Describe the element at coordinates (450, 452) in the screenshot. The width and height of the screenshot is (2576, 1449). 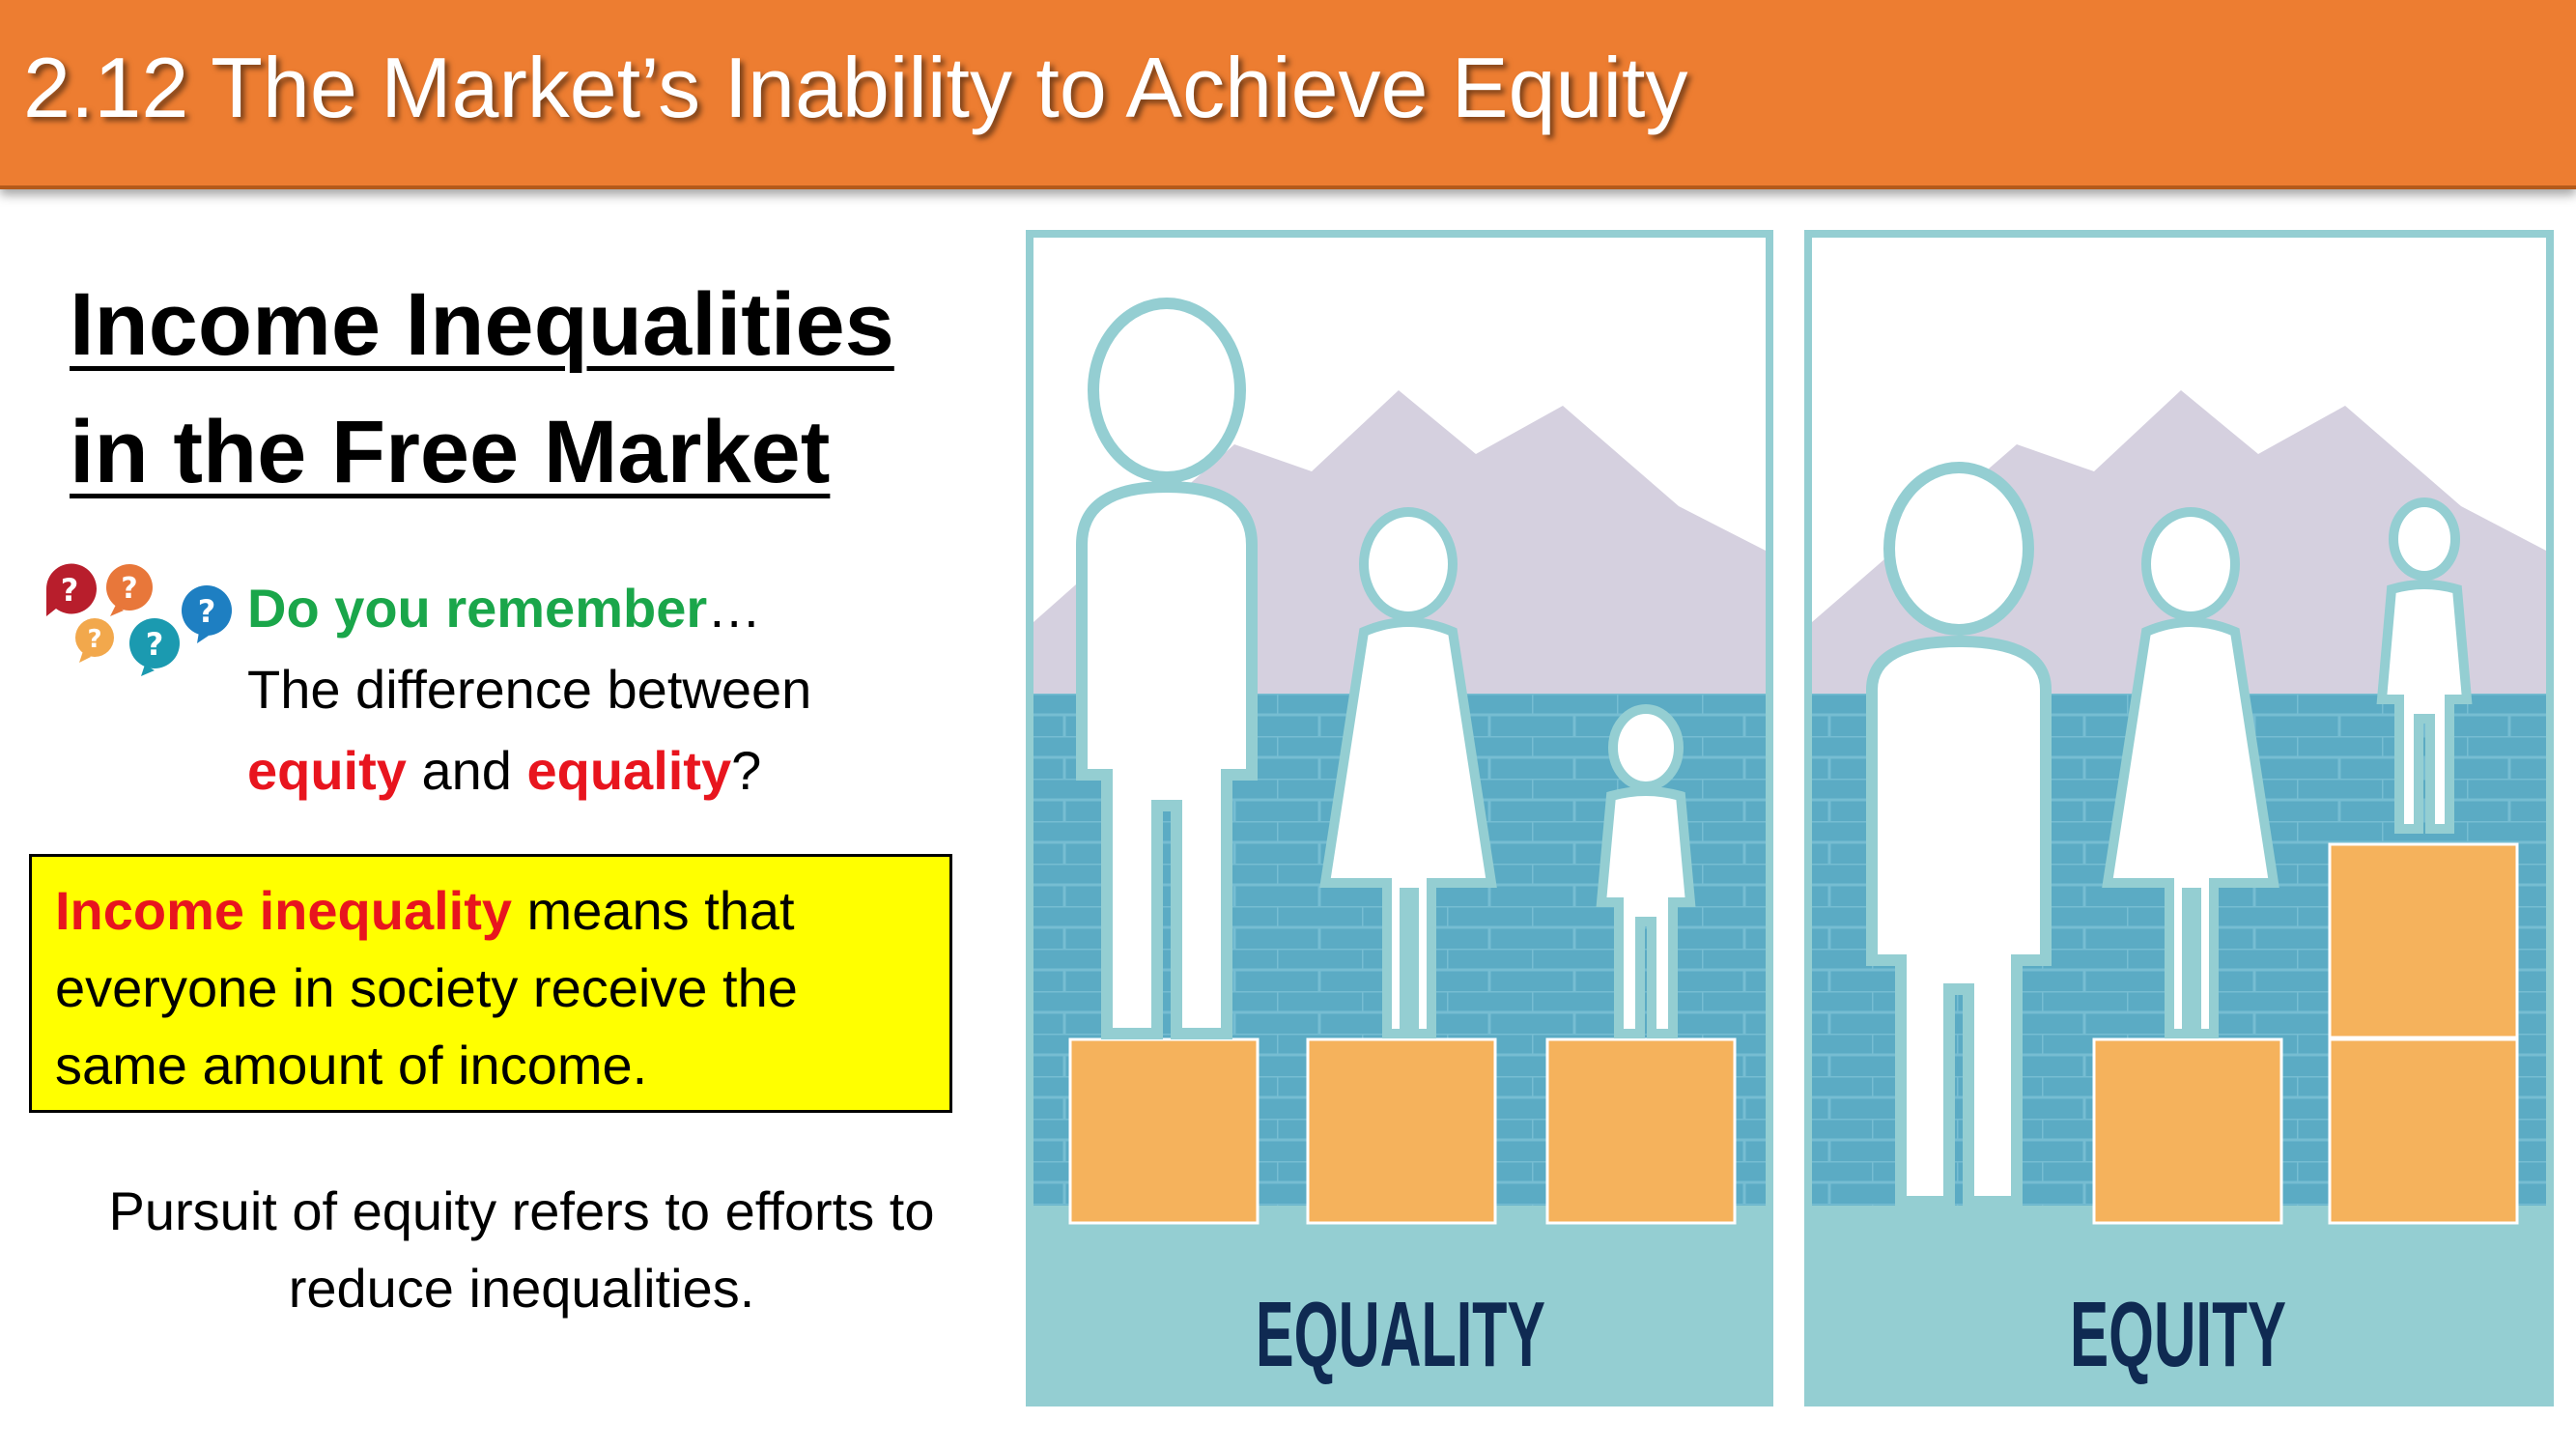
I see `heading-line-2: in the Free Market` at that location.